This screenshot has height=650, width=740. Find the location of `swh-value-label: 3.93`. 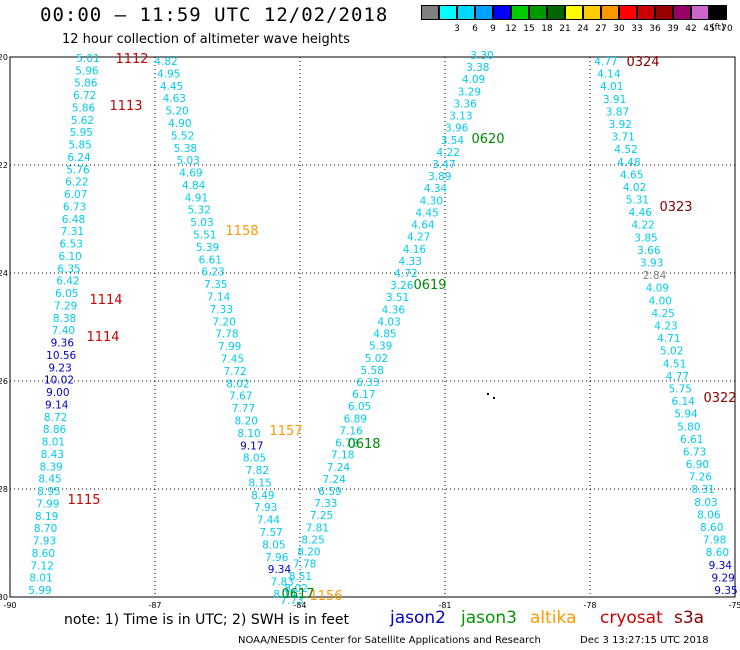

swh-value-label: 3.93 is located at coordinates (651, 264).